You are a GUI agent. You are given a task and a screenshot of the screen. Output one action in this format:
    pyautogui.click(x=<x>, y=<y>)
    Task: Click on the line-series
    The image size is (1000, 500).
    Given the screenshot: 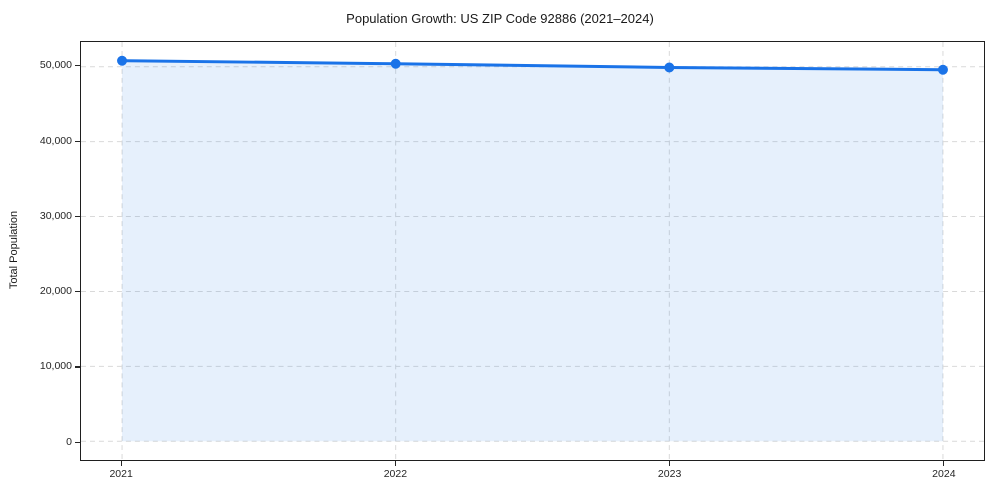 What is the action you would take?
    pyautogui.click(x=532, y=65)
    